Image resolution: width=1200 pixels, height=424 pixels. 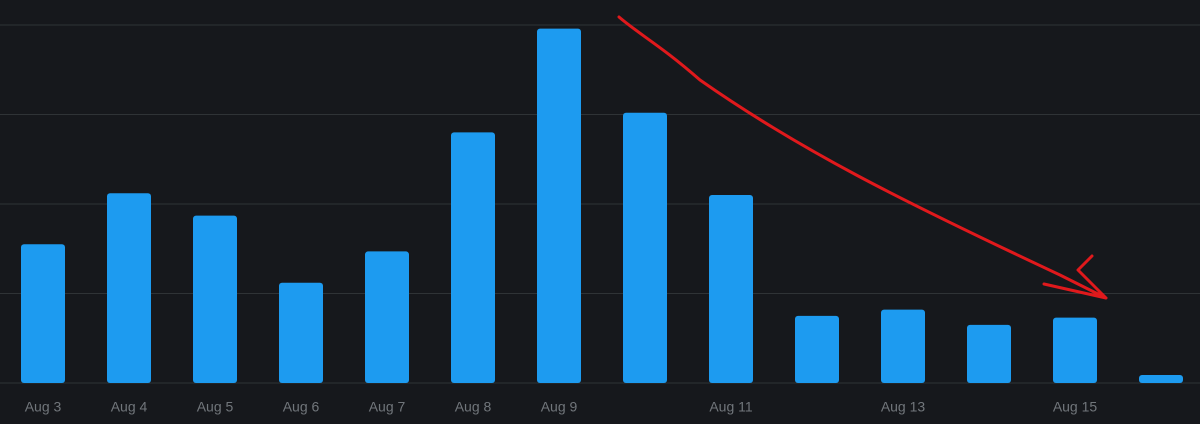 I want to click on x-tick-label: Aug 13, so click(x=903, y=407).